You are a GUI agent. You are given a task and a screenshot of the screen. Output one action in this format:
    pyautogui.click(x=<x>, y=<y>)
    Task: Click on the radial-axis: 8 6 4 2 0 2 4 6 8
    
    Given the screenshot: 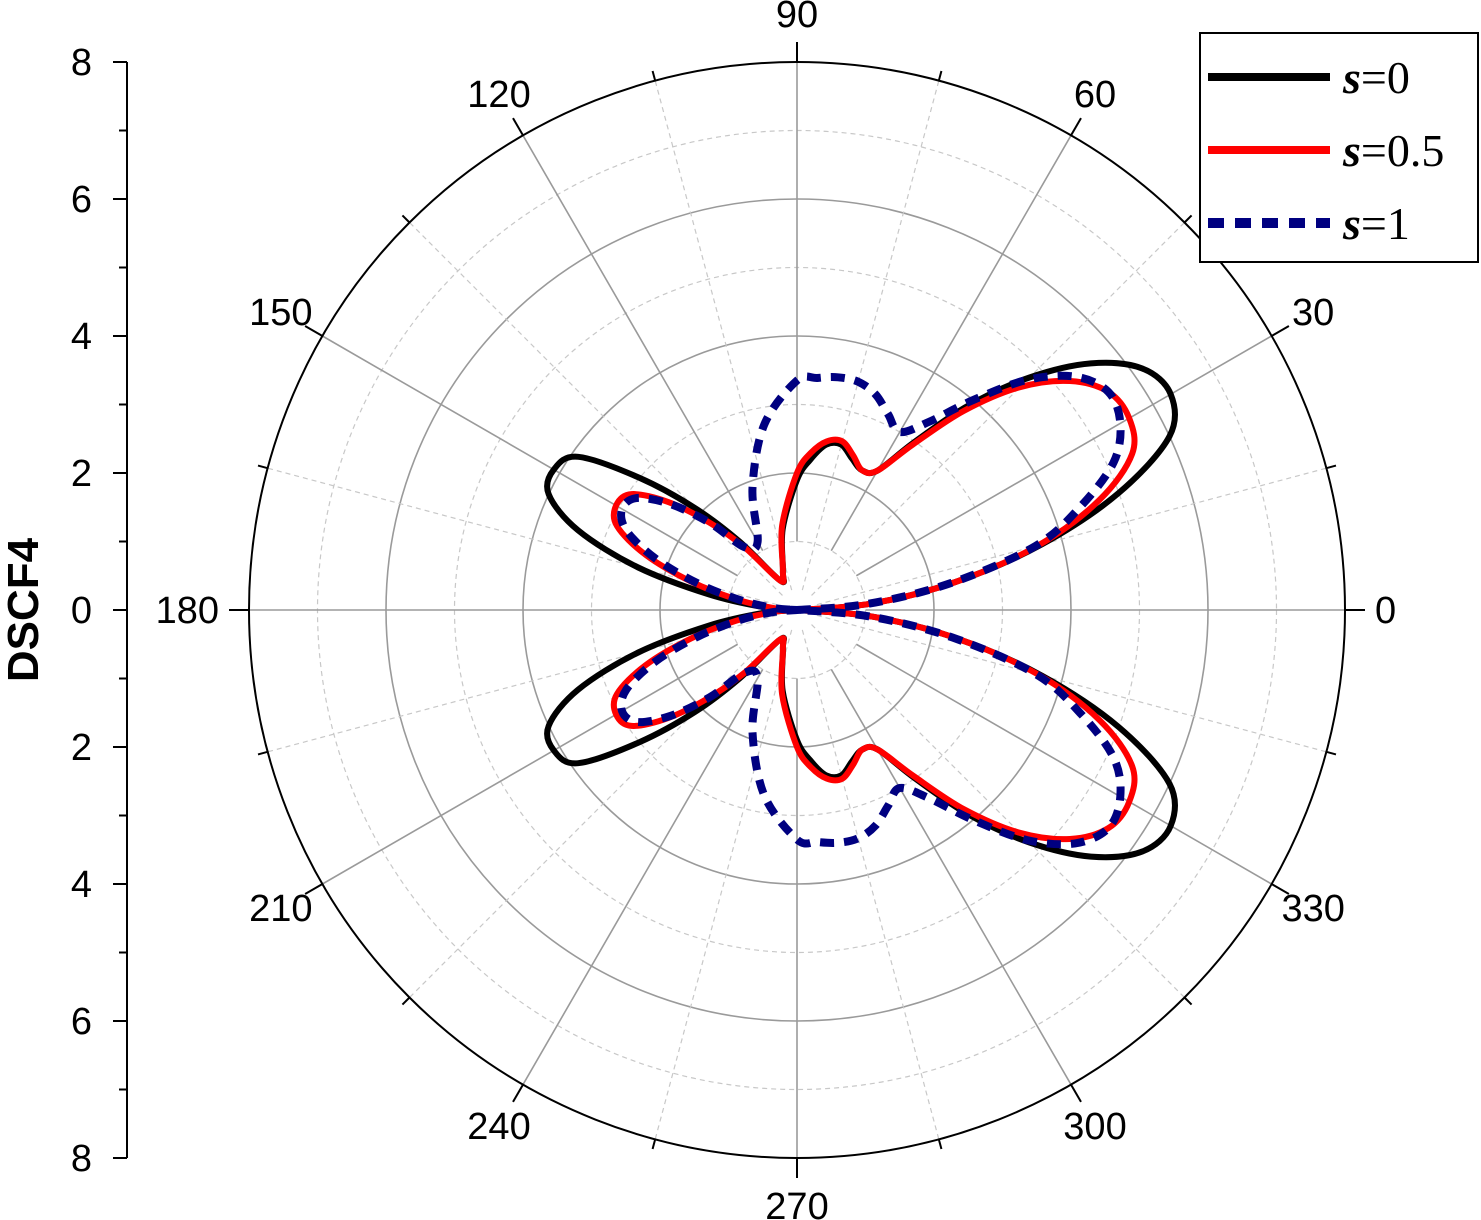 What is the action you would take?
    pyautogui.click(x=99, y=611)
    